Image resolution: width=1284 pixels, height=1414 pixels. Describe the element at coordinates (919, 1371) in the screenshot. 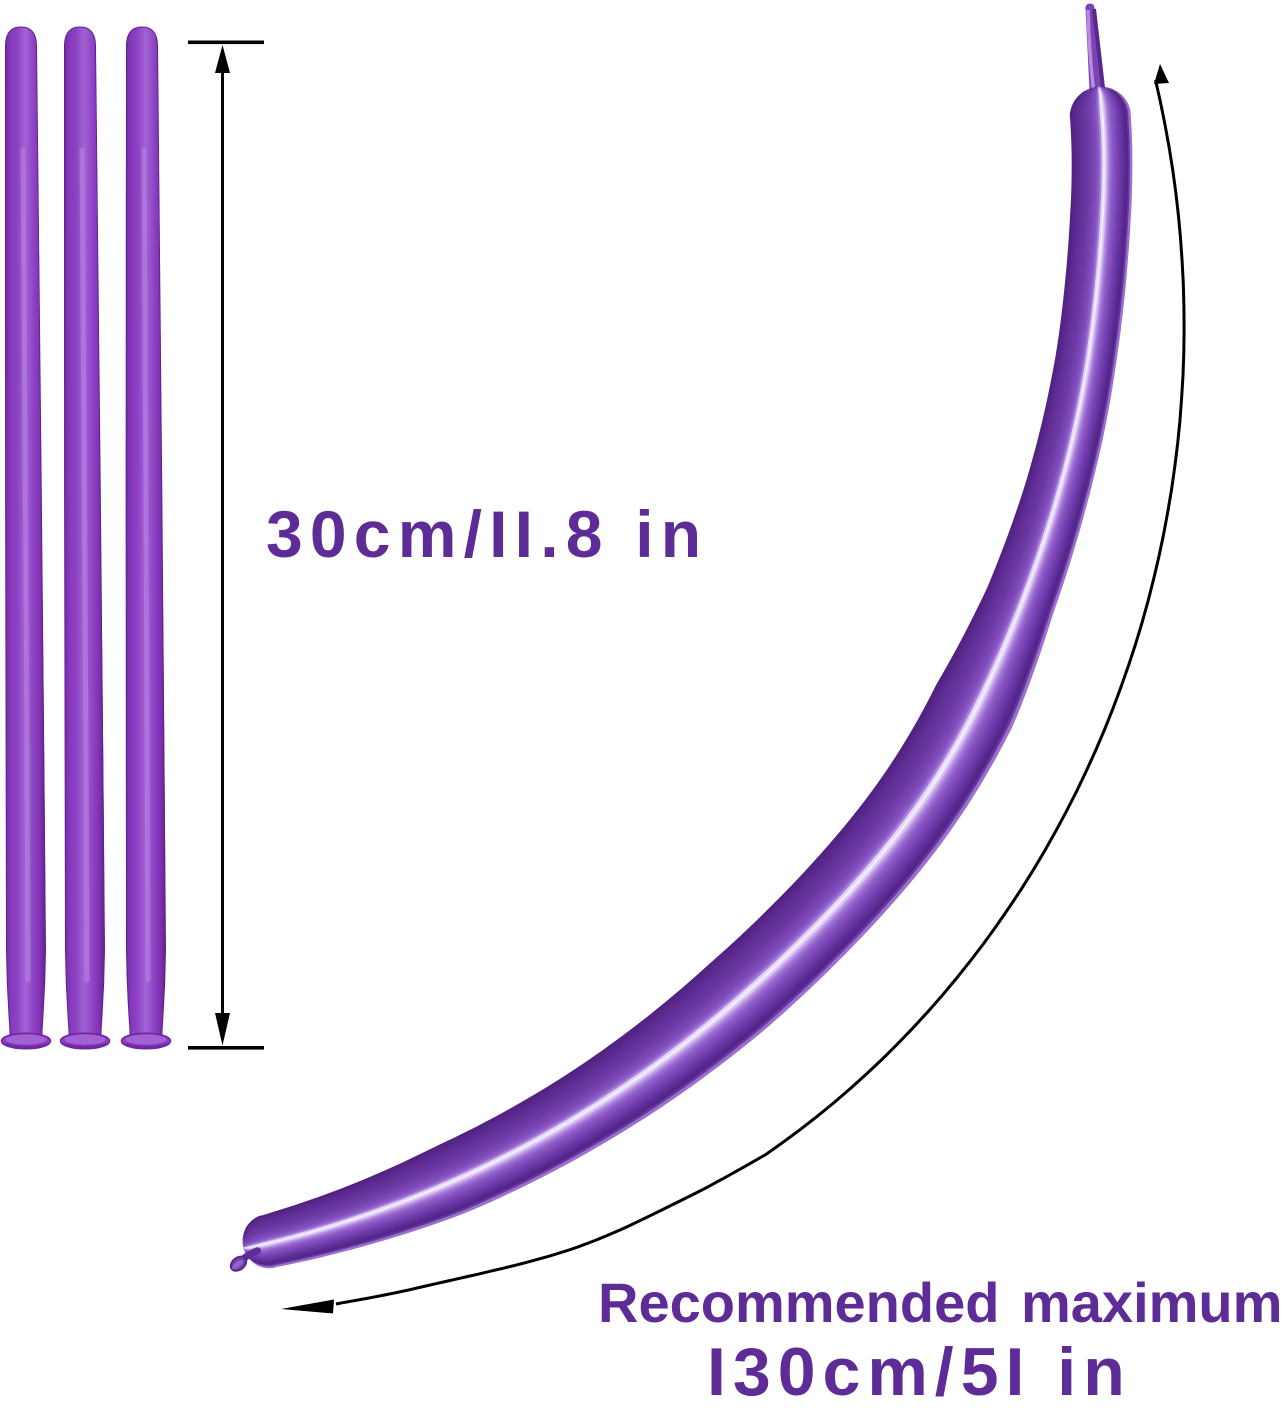

I see `svg-text: I30cm/5I in` at that location.